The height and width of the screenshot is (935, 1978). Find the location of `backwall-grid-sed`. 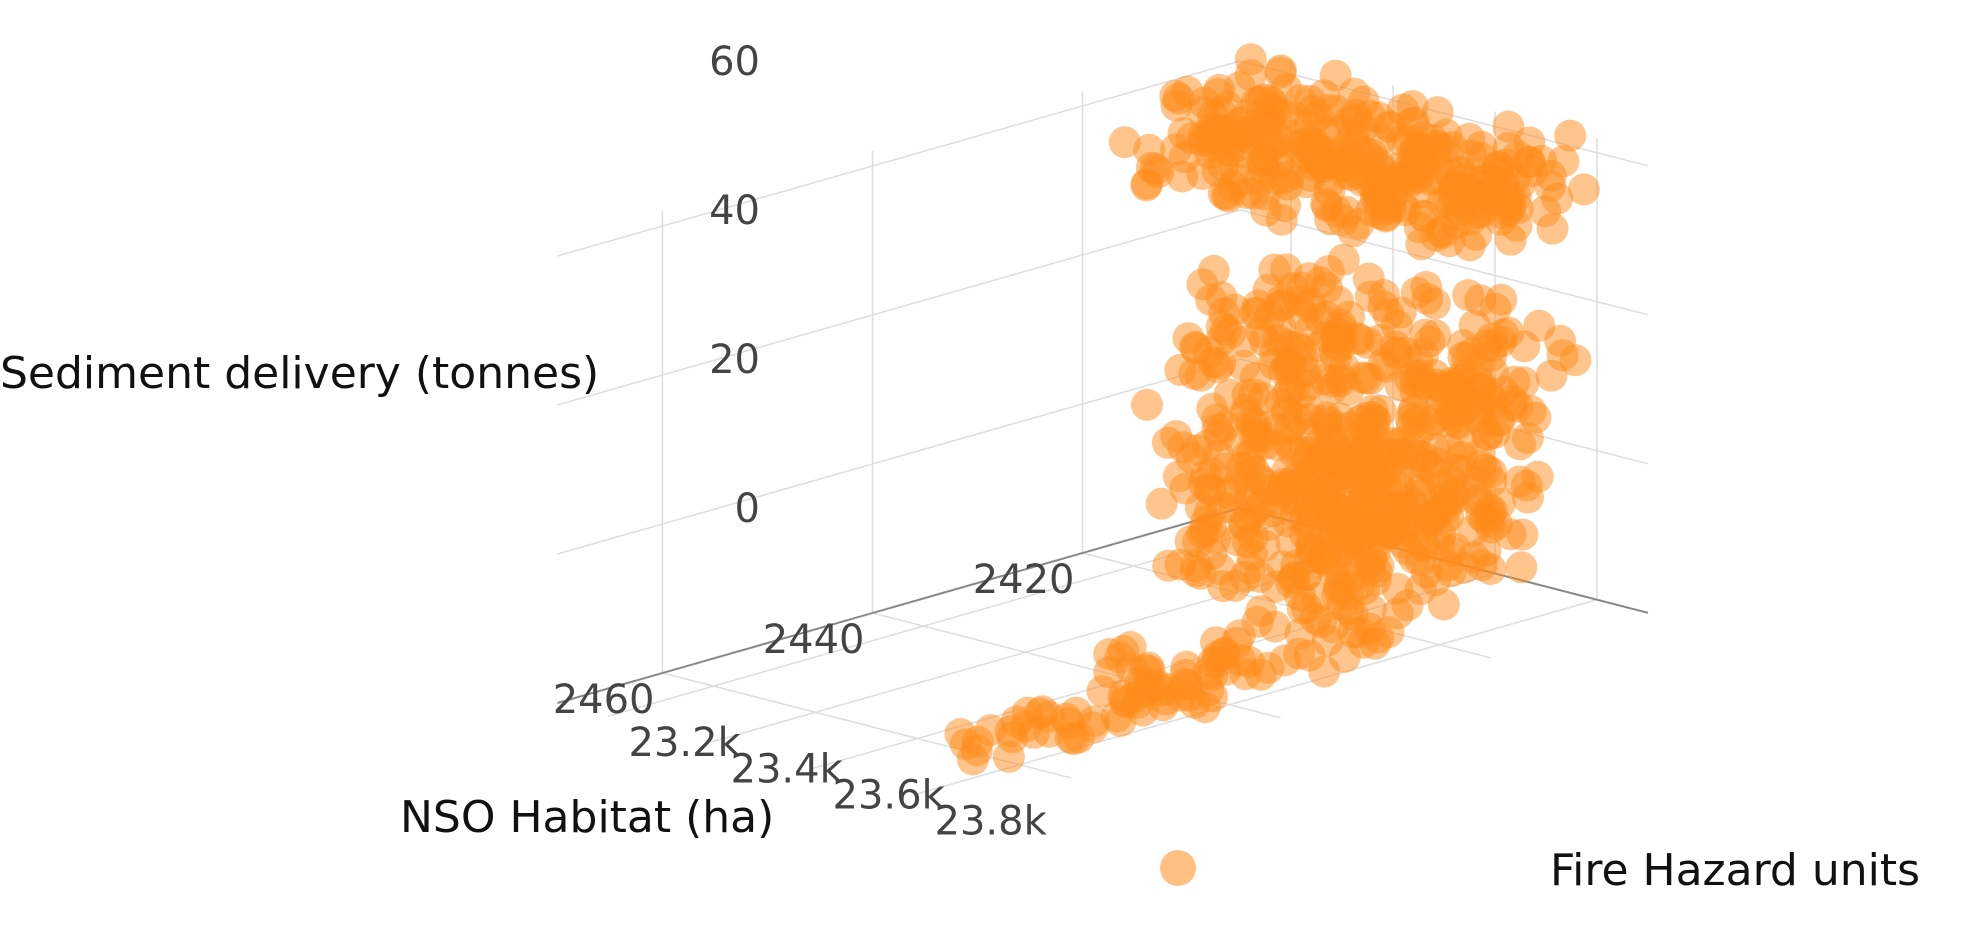

backwall-grid-sed is located at coordinates (1444, 262).